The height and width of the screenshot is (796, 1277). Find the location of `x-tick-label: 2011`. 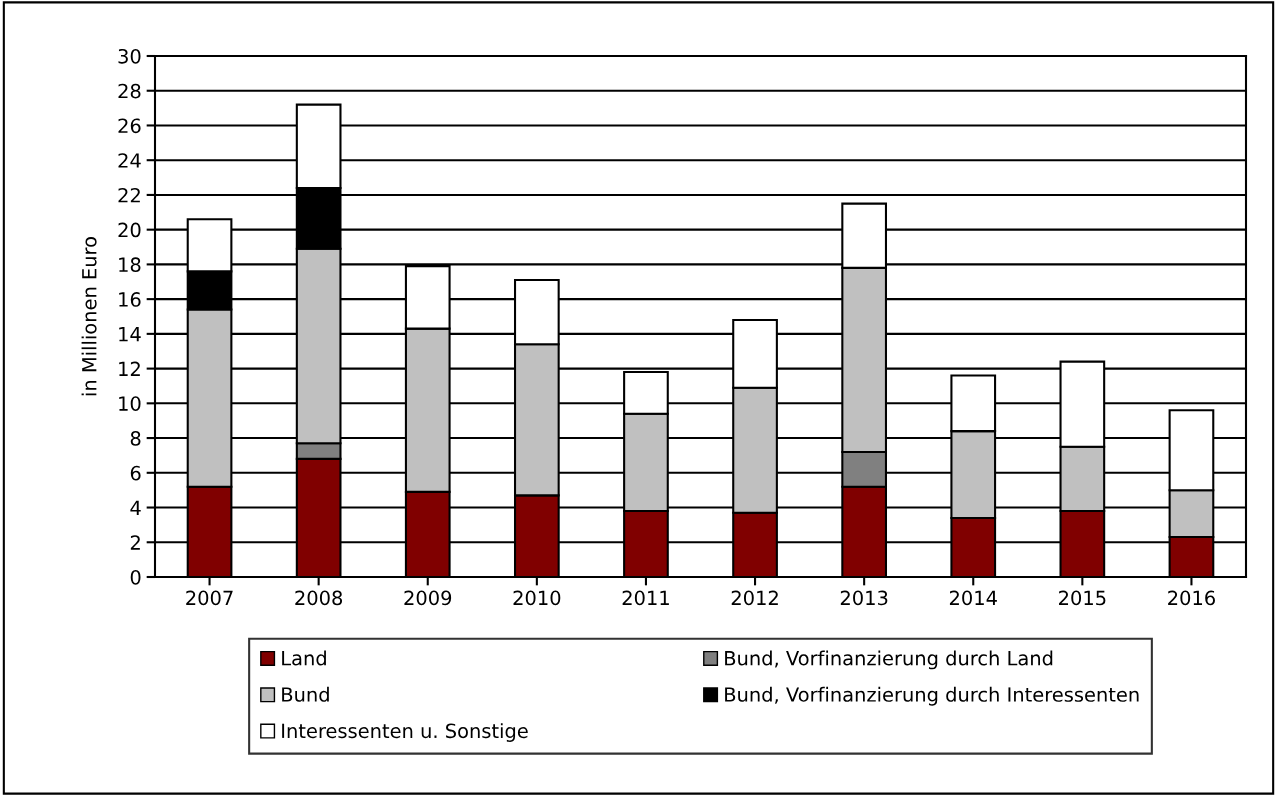

x-tick-label: 2011 is located at coordinates (645, 598).